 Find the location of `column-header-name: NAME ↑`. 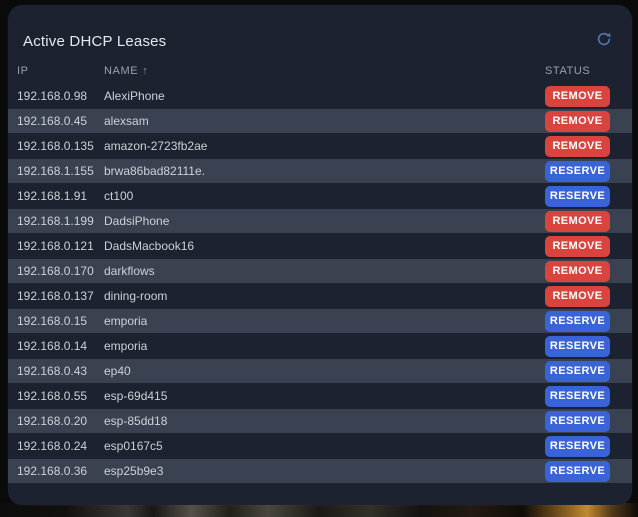

column-header-name: NAME ↑ is located at coordinates (126, 71).